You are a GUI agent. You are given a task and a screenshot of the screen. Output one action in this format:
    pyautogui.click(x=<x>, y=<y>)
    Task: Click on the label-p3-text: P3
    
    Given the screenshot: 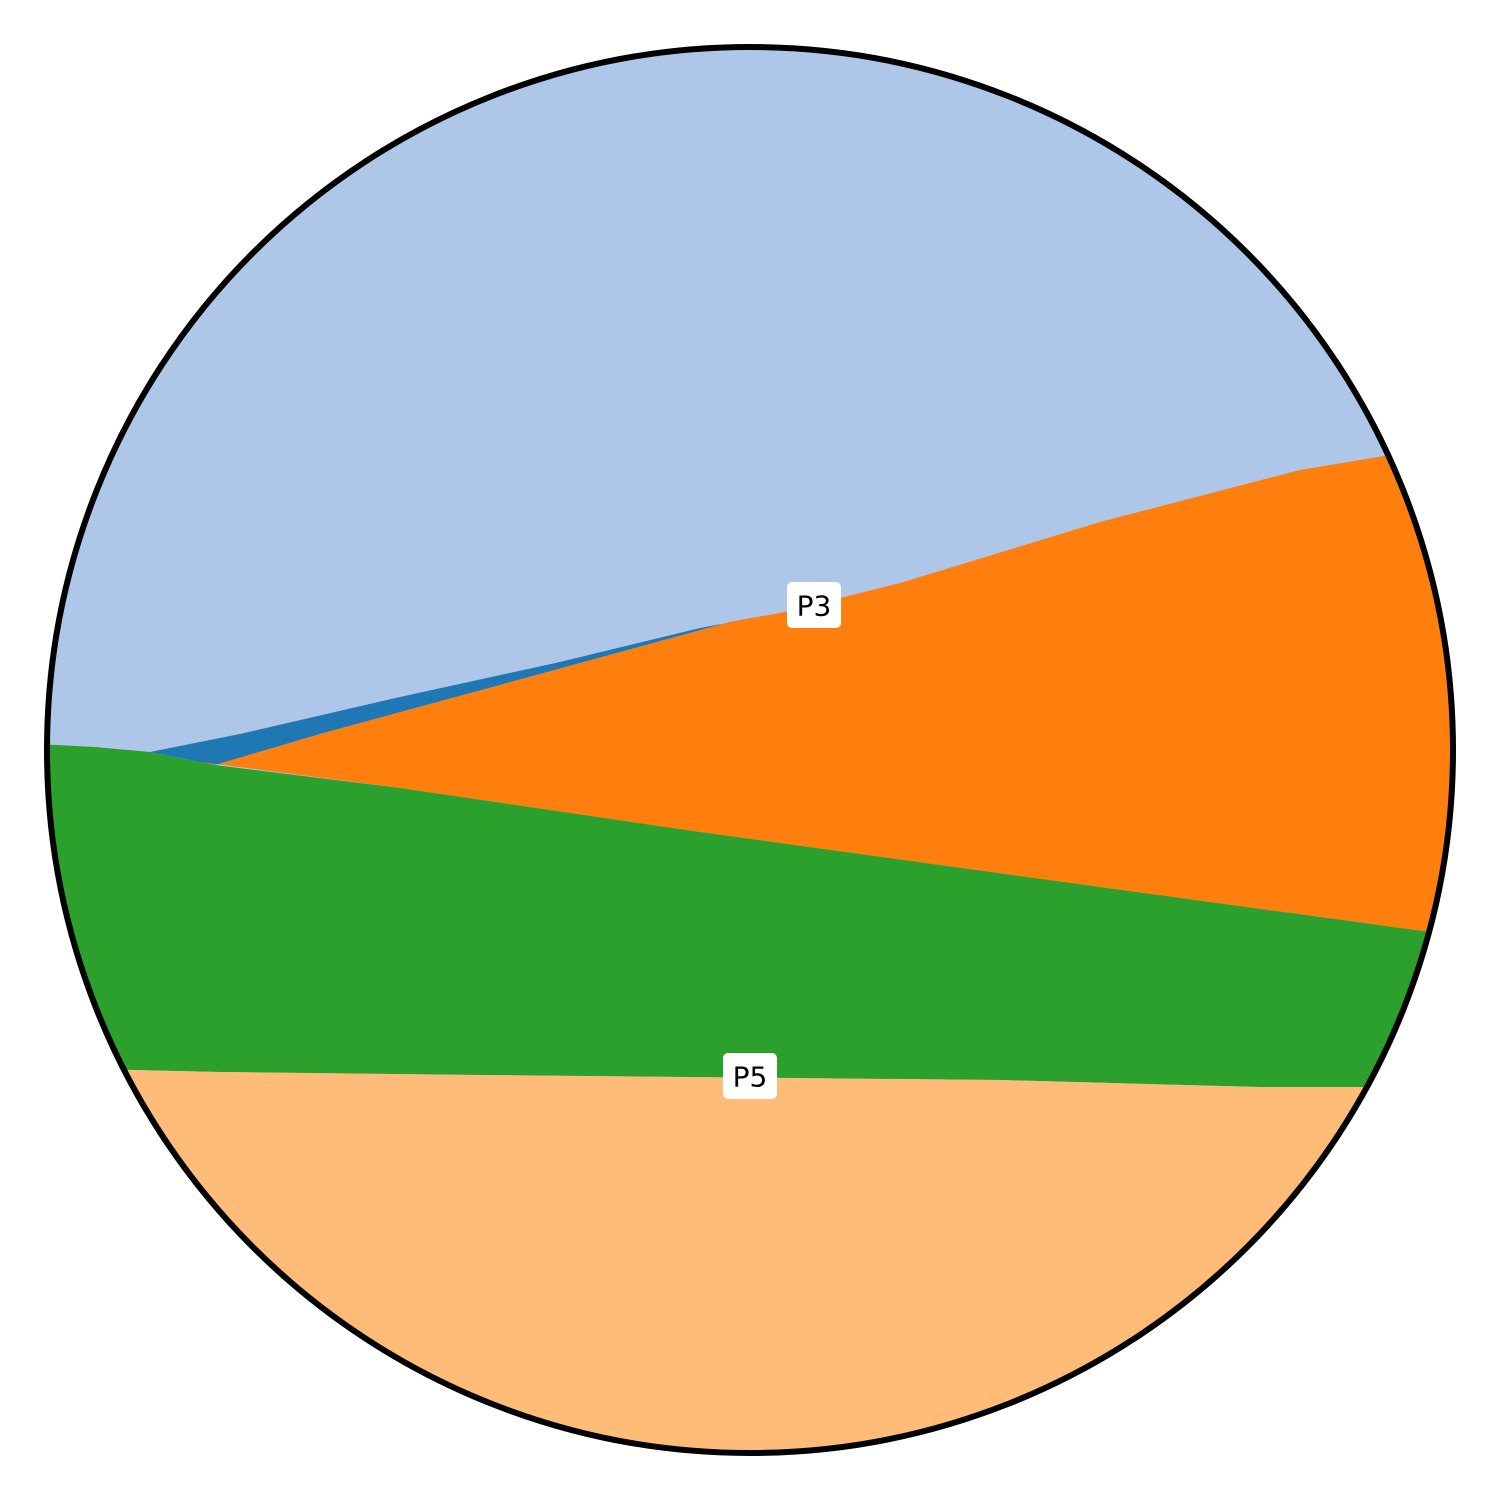 What is the action you would take?
    pyautogui.click(x=814, y=606)
    